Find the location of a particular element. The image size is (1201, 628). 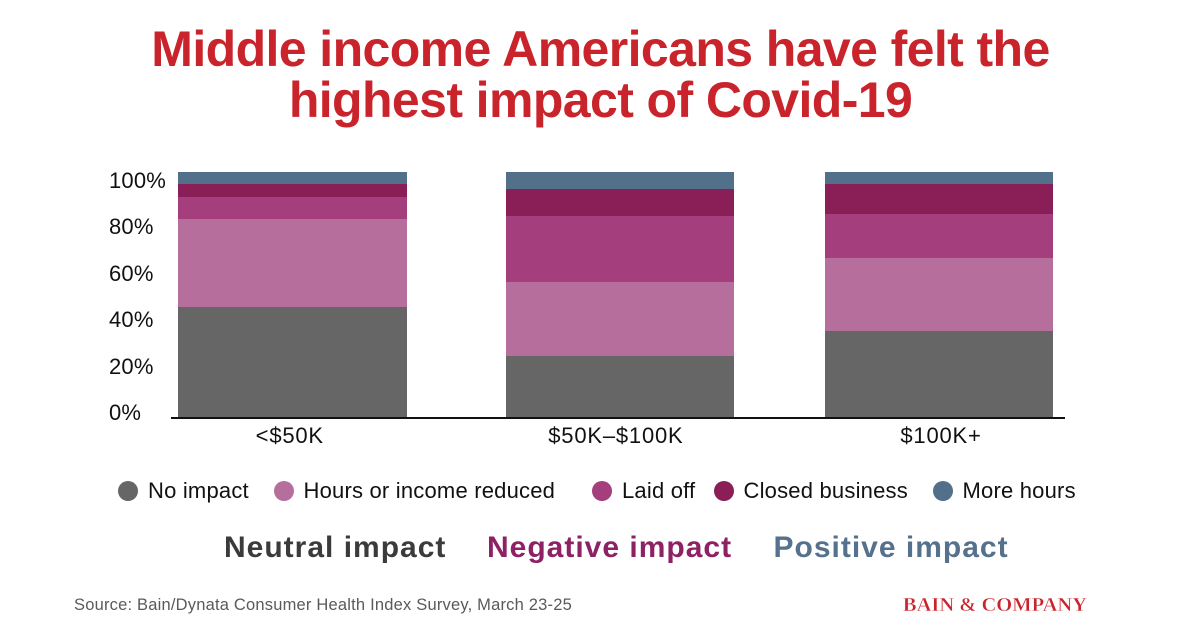

legend-label-Hours or income reduced: Hours or income reduced is located at coordinates (429, 490).